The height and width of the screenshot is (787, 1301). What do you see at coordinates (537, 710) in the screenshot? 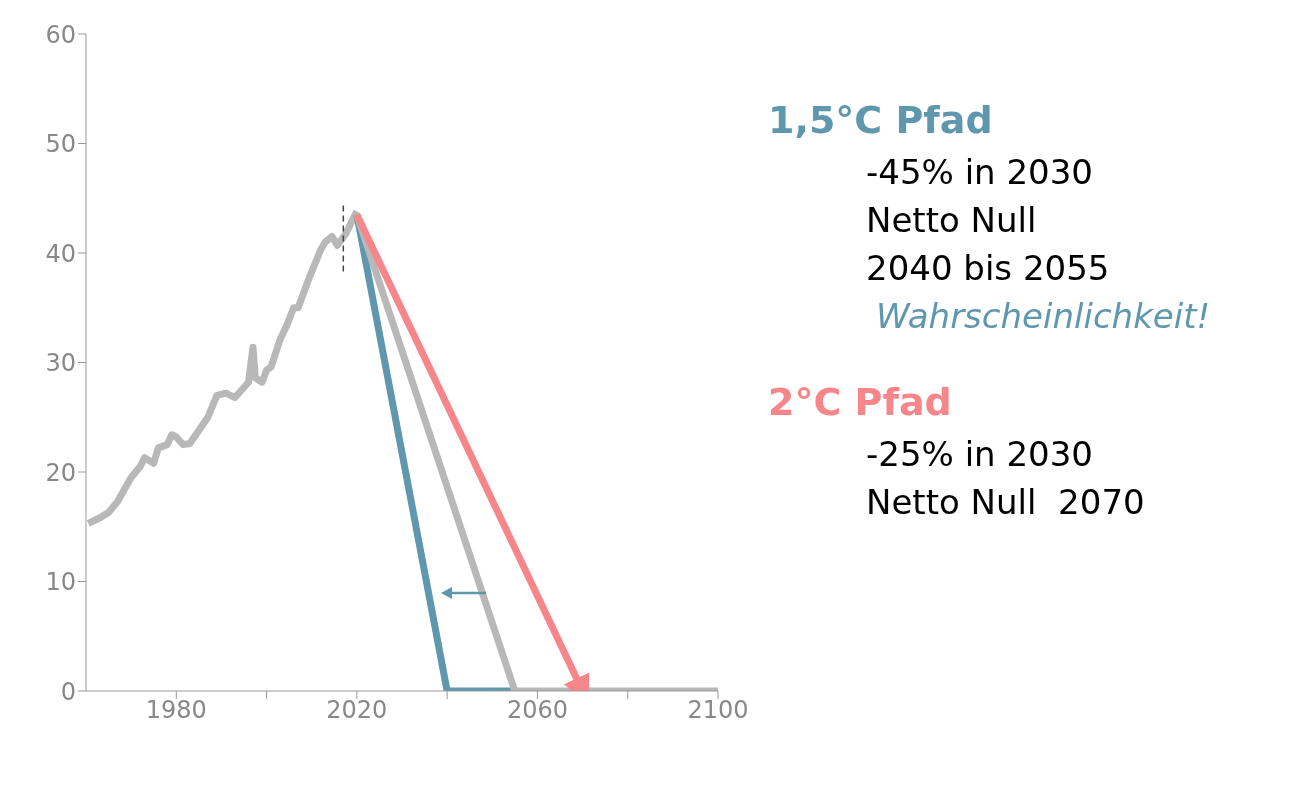
I see `x-tick-label: 2060` at bounding box center [537, 710].